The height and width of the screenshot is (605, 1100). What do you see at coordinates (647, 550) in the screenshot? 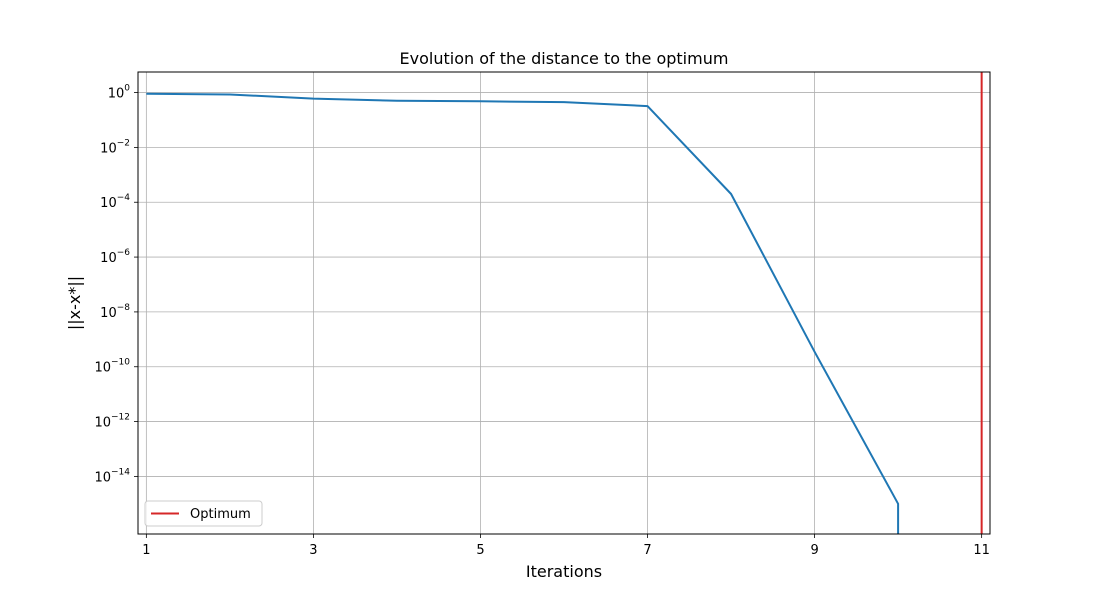
I see `x-tick-label: 7` at bounding box center [647, 550].